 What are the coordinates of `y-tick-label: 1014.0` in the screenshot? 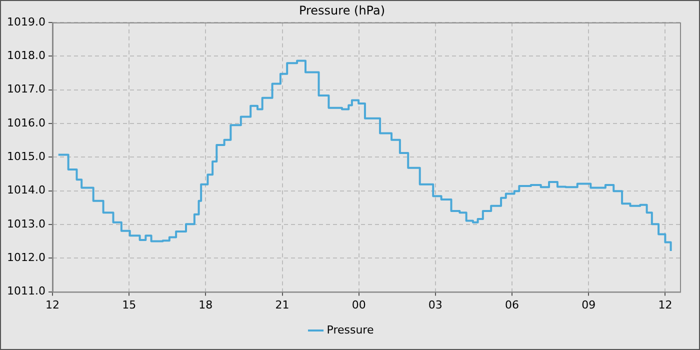 It's located at (26, 190).